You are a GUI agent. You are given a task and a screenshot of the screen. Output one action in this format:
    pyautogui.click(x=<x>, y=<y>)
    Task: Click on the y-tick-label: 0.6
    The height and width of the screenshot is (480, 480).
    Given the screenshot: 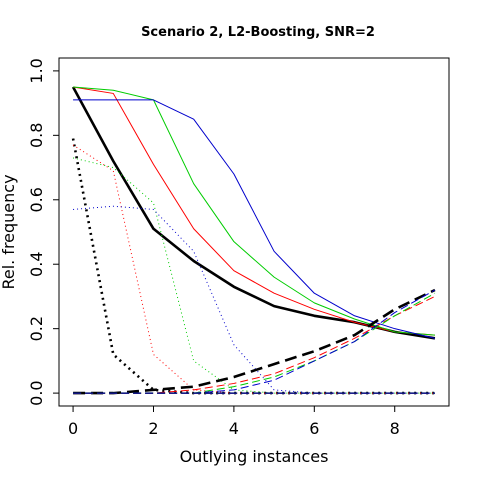 What is the action you would take?
    pyautogui.click(x=36, y=199)
    